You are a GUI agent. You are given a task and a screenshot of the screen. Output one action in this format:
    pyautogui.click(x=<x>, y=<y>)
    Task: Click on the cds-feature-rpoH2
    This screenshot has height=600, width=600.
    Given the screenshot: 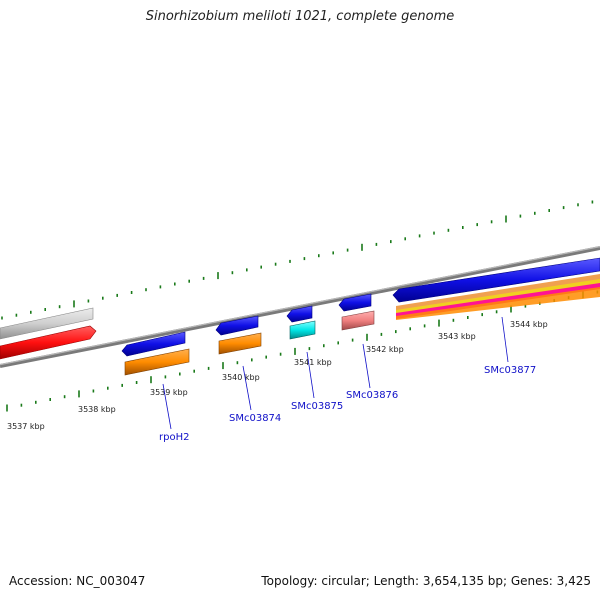 What is the action you would take?
    pyautogui.click(x=157, y=362)
    